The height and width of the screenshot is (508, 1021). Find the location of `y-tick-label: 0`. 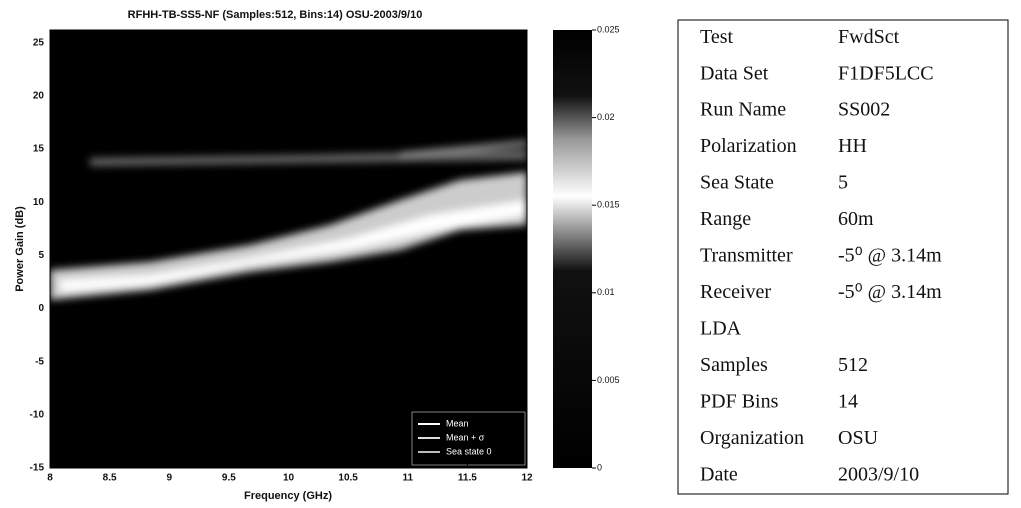

y-tick-label: 0 is located at coordinates (41, 308).